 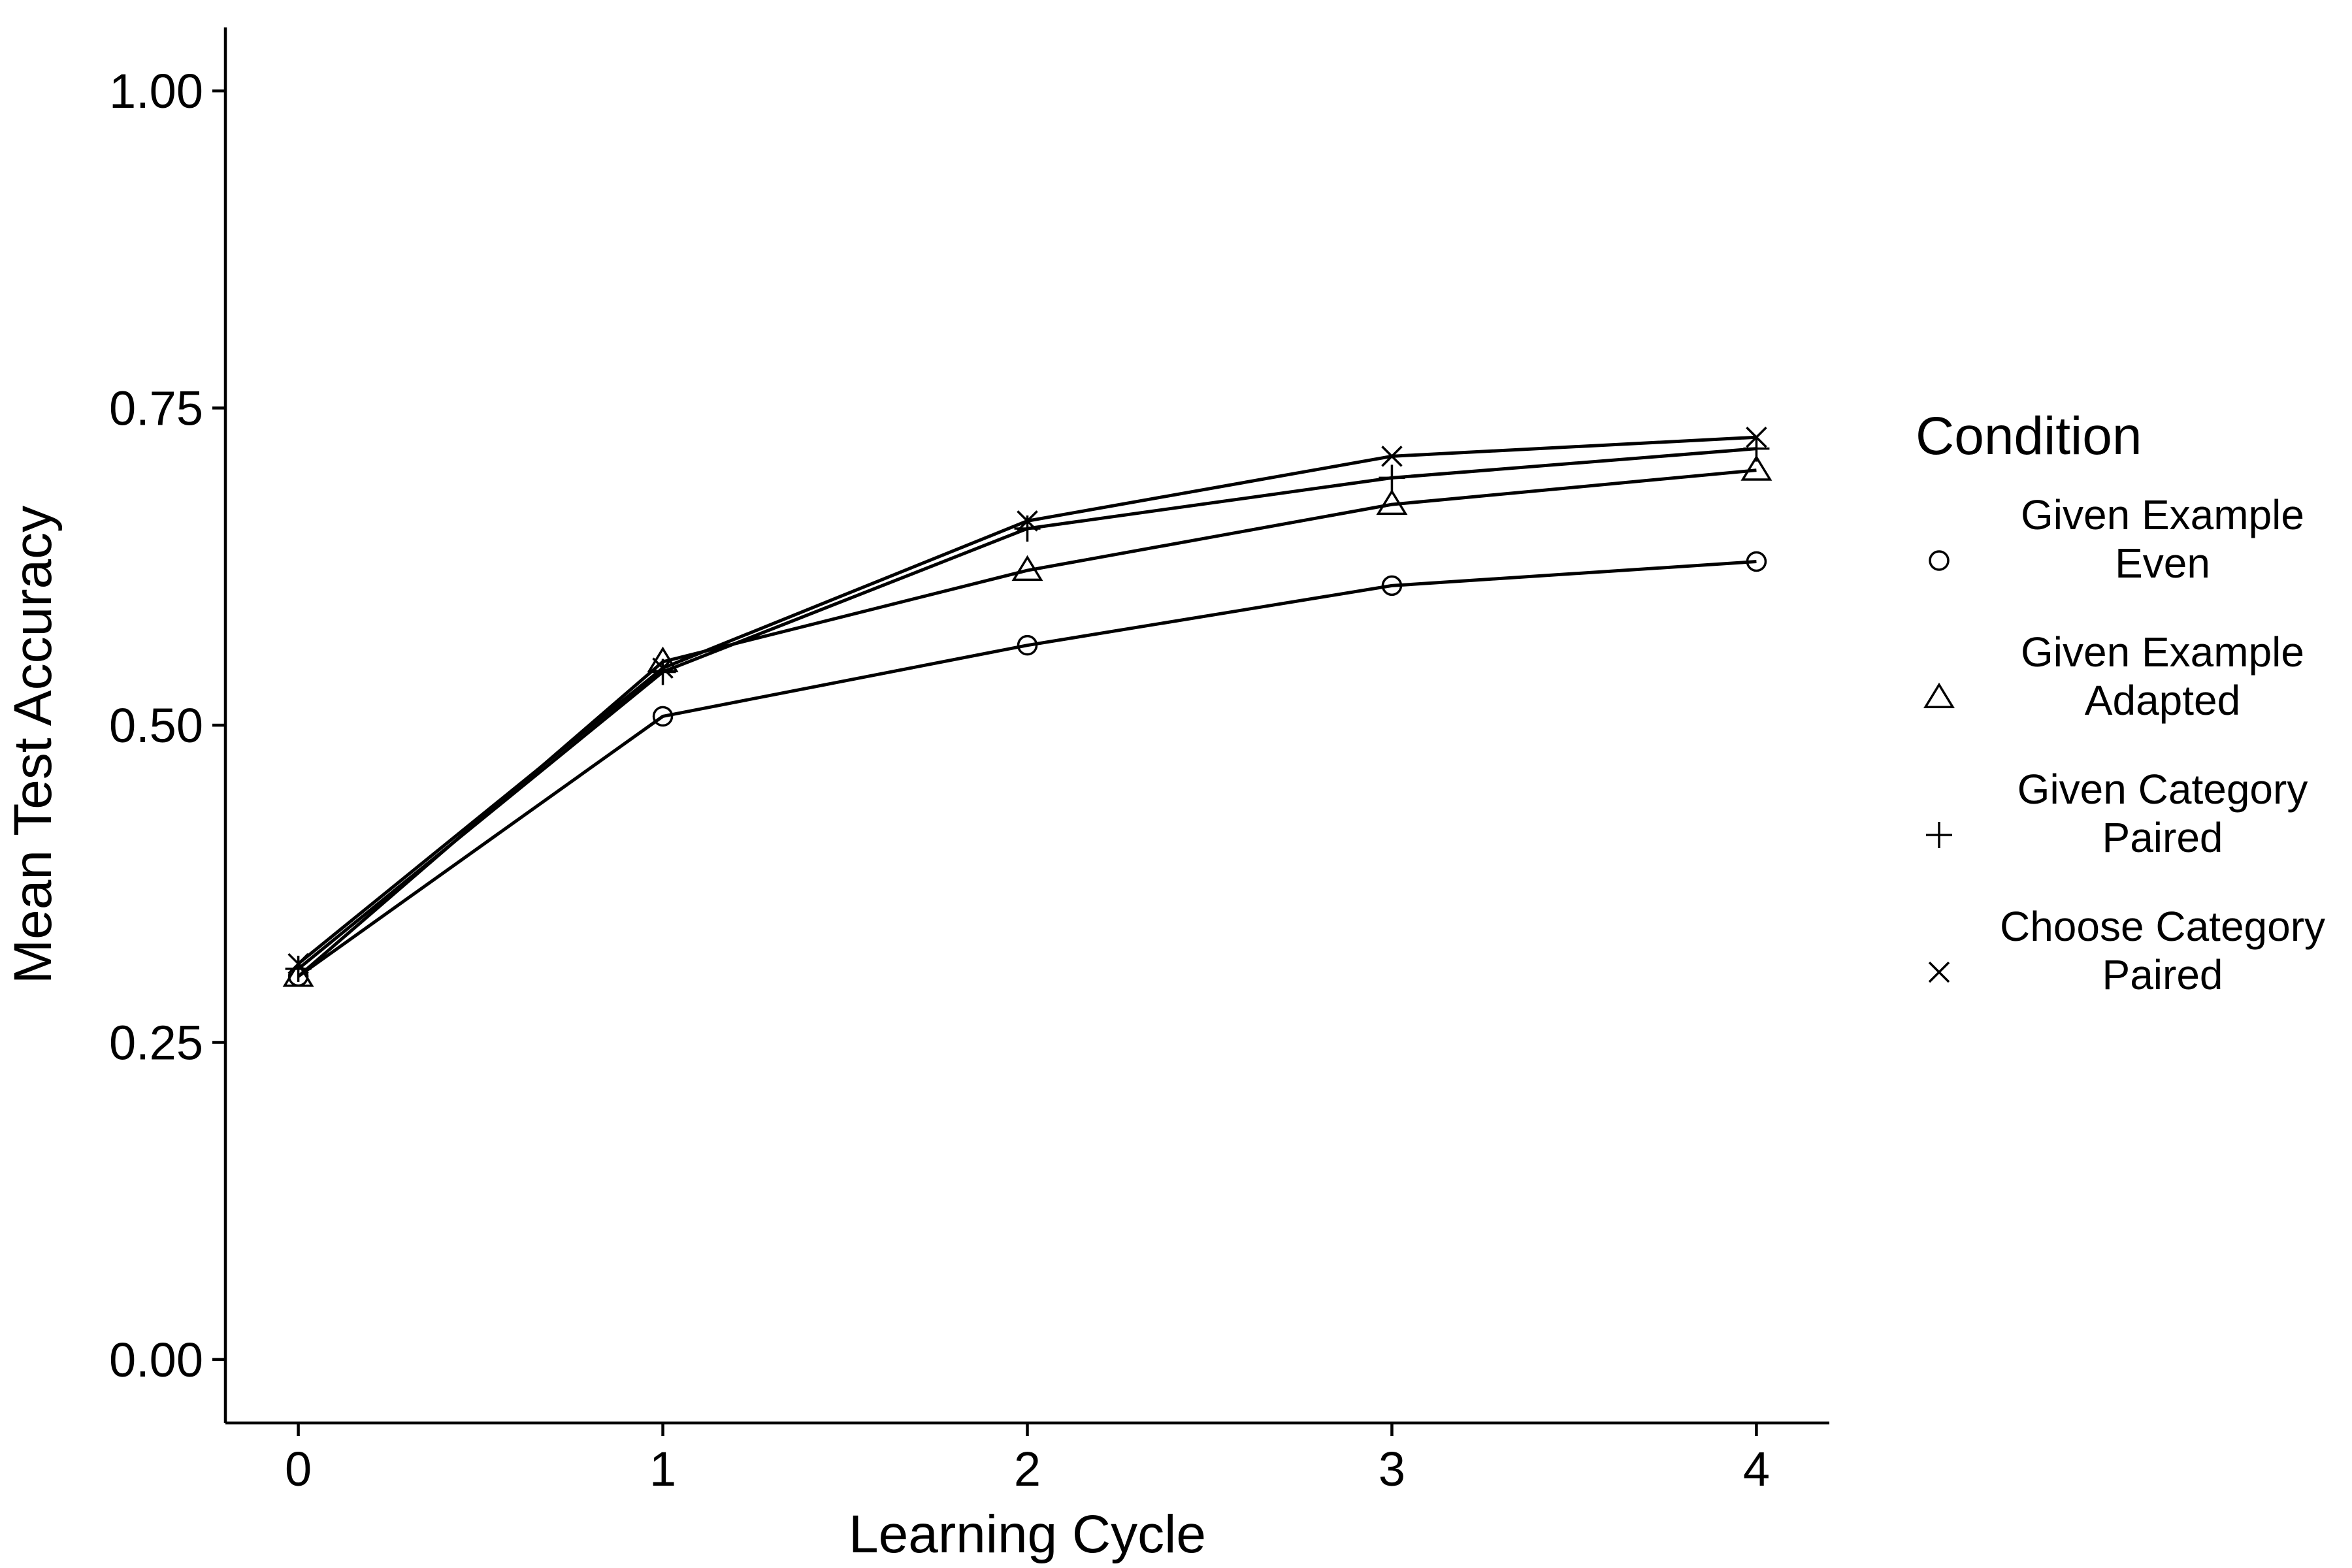 What do you see at coordinates (2162, 789) in the screenshot?
I see `legend-label: Given Category` at bounding box center [2162, 789].